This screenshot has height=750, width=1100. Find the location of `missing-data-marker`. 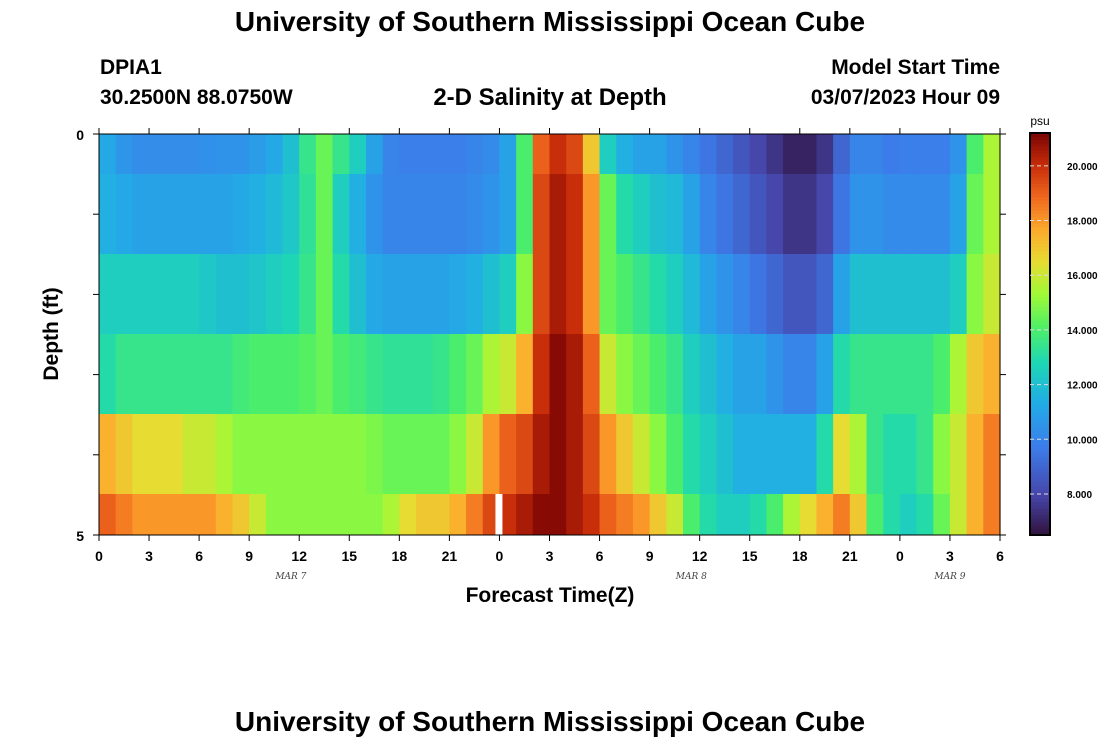

missing-data-marker is located at coordinates (499, 514).